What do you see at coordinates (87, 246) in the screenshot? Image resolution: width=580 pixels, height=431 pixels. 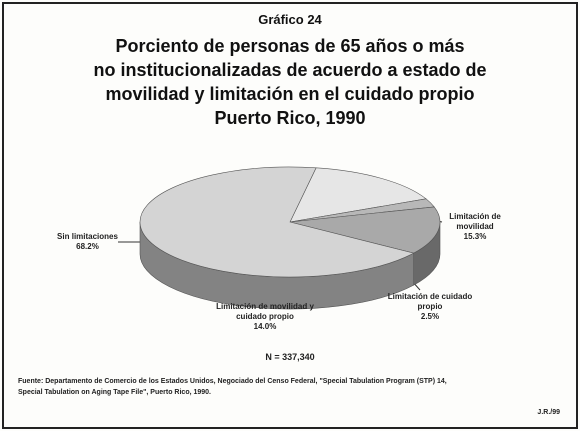 I see `value-label: 68.2%` at bounding box center [87, 246].